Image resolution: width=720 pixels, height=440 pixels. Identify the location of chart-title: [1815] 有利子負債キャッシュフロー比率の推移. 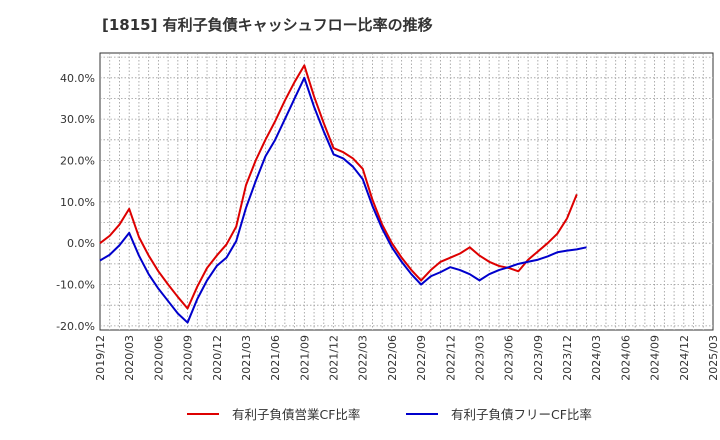
(267, 25).